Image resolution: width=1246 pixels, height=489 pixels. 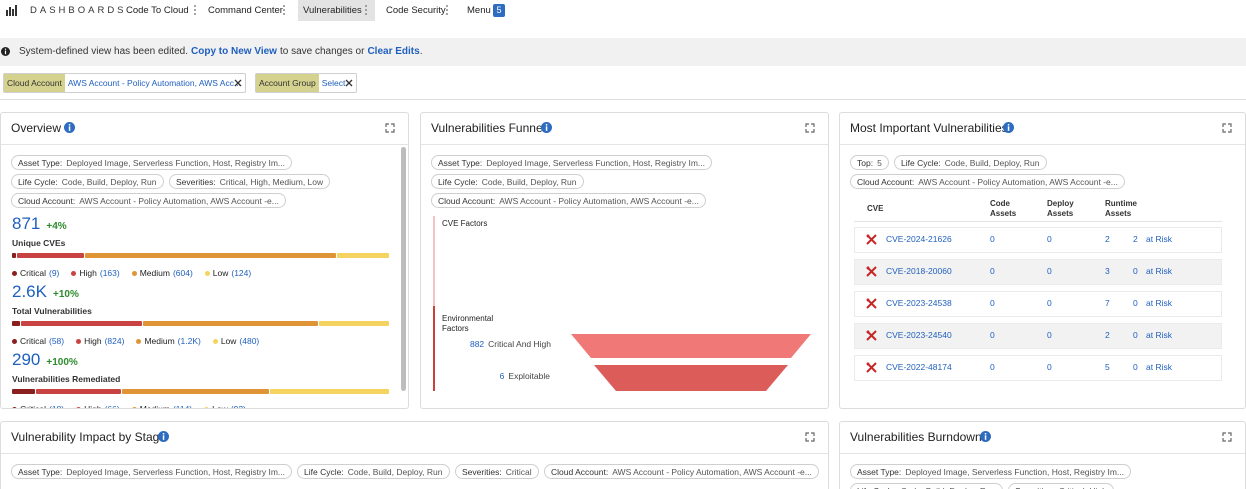 I want to click on cve-link: CVE-2024-21626, so click(x=919, y=239).